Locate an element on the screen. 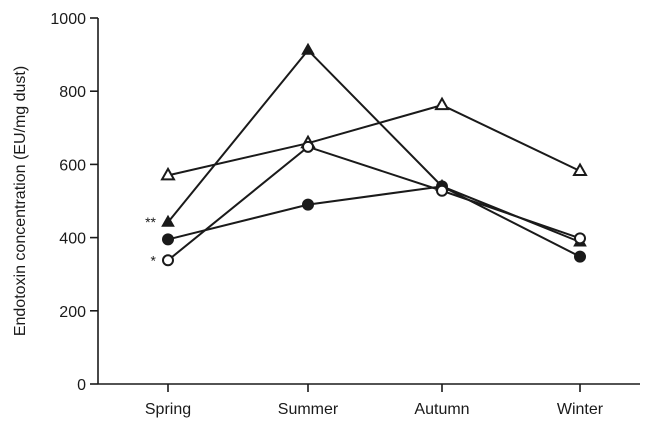  y-tick-label: 600 is located at coordinates (72, 165).